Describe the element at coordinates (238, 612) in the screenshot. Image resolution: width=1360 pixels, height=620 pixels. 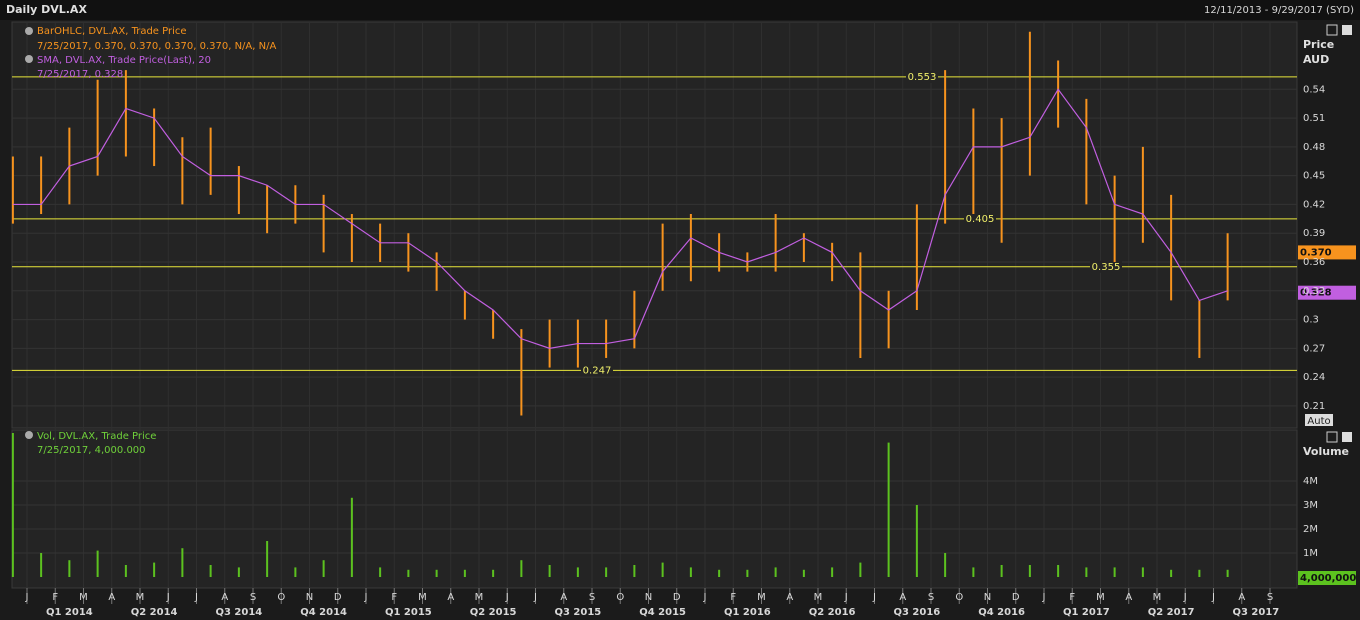
I see `quarter-label: Q3 2014` at that location.